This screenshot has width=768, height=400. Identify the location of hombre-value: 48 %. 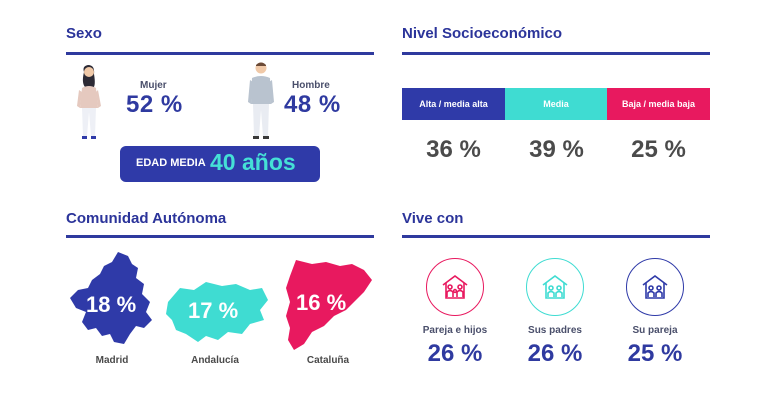
(312, 104).